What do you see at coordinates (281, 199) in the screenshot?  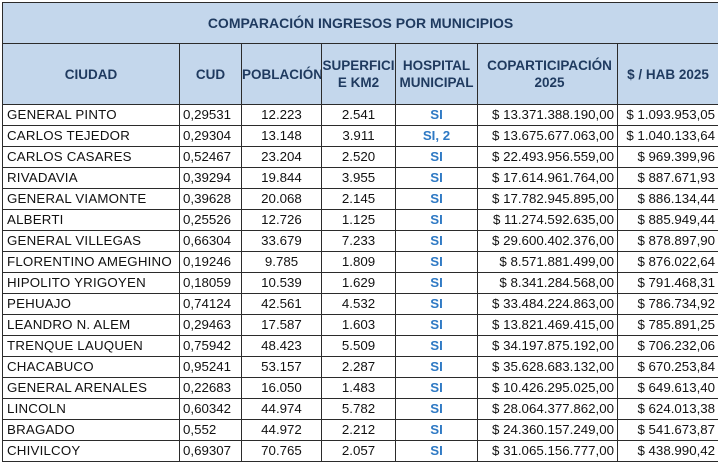 I see `cell-poblacion: 20.068` at bounding box center [281, 199].